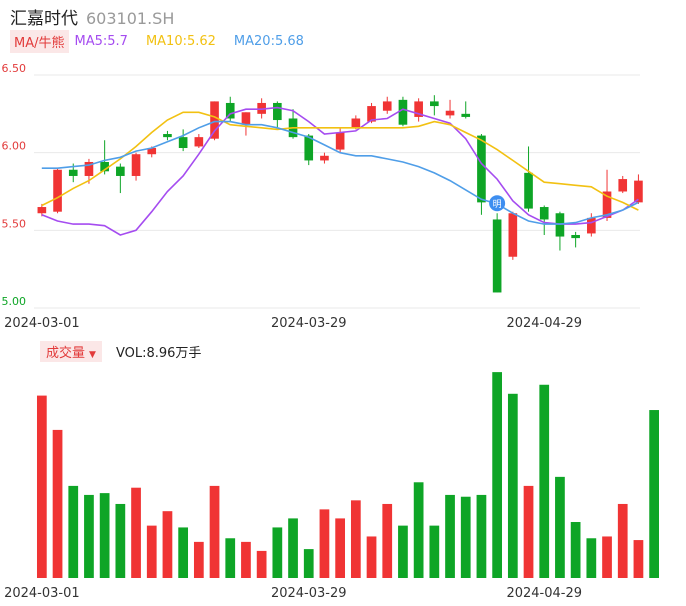 The height and width of the screenshot is (606, 686). I want to click on ma20-legend: MA20:5.68, so click(268, 41).